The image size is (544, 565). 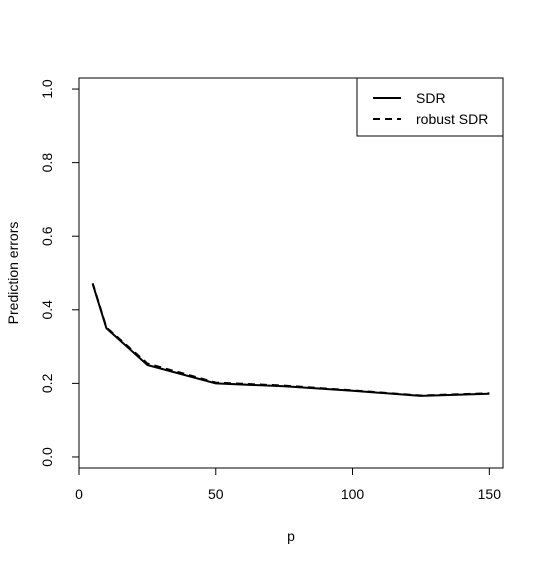 What do you see at coordinates (47, 163) in the screenshot?
I see `y-tick-label: 0.8` at bounding box center [47, 163].